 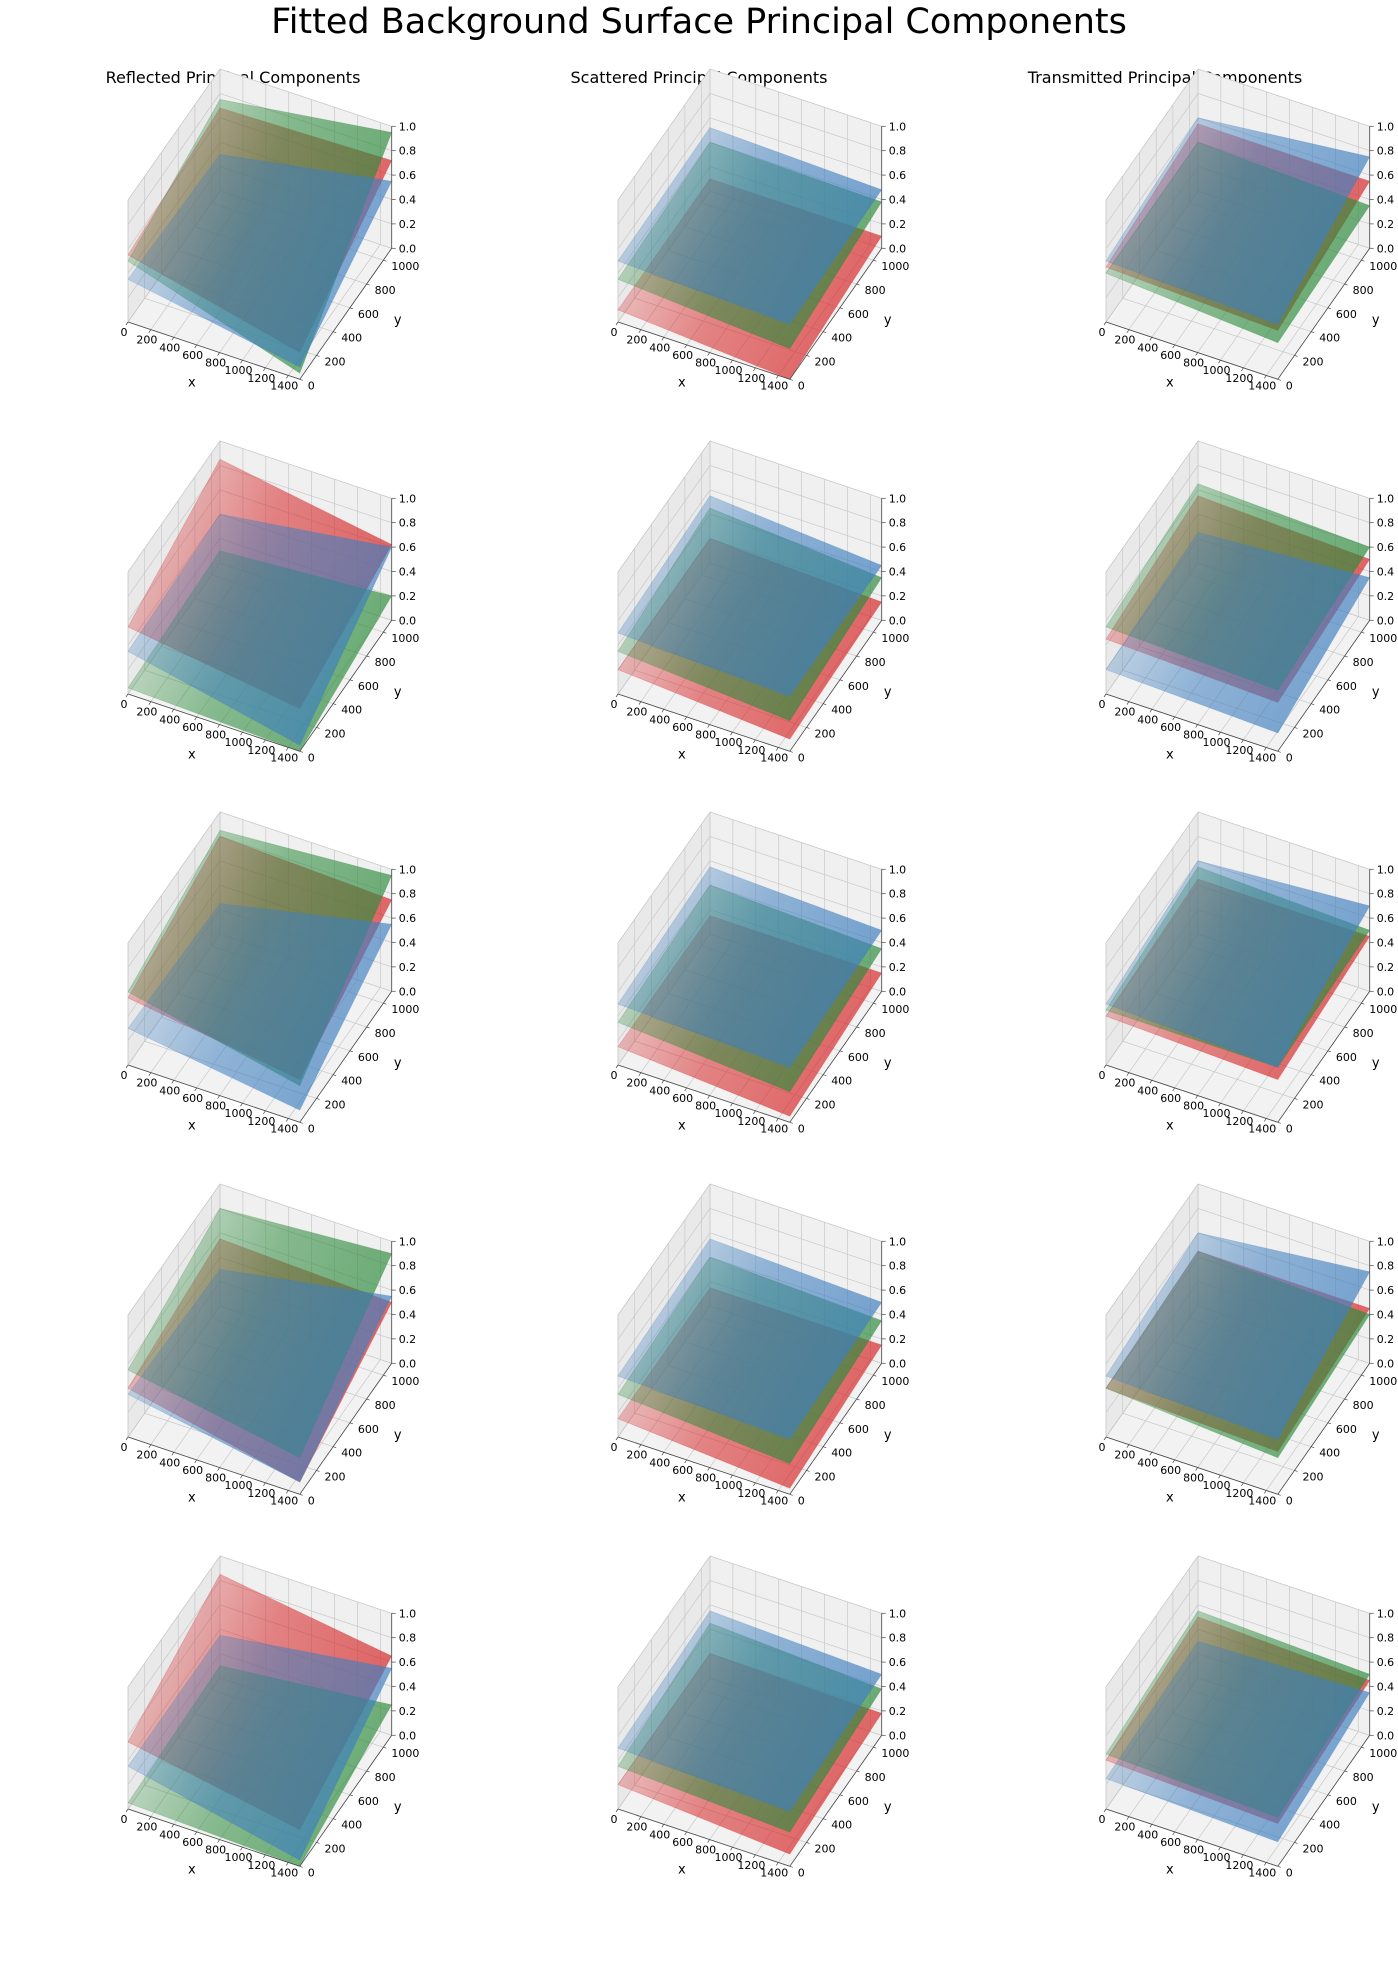 I want to click on x-tick-label: 0, so click(x=614, y=332).